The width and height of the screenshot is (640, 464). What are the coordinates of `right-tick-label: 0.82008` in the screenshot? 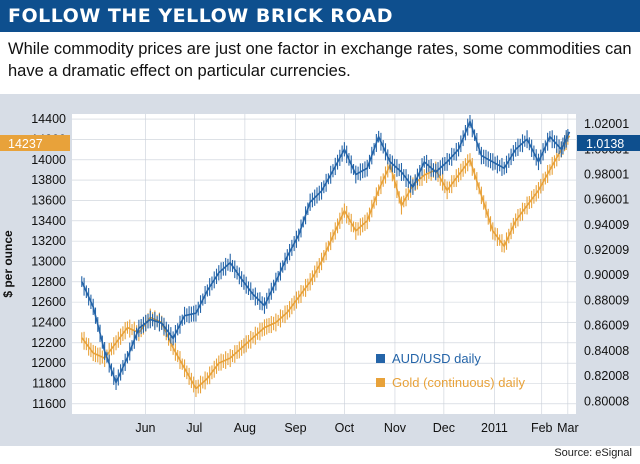 It's located at (606, 376).